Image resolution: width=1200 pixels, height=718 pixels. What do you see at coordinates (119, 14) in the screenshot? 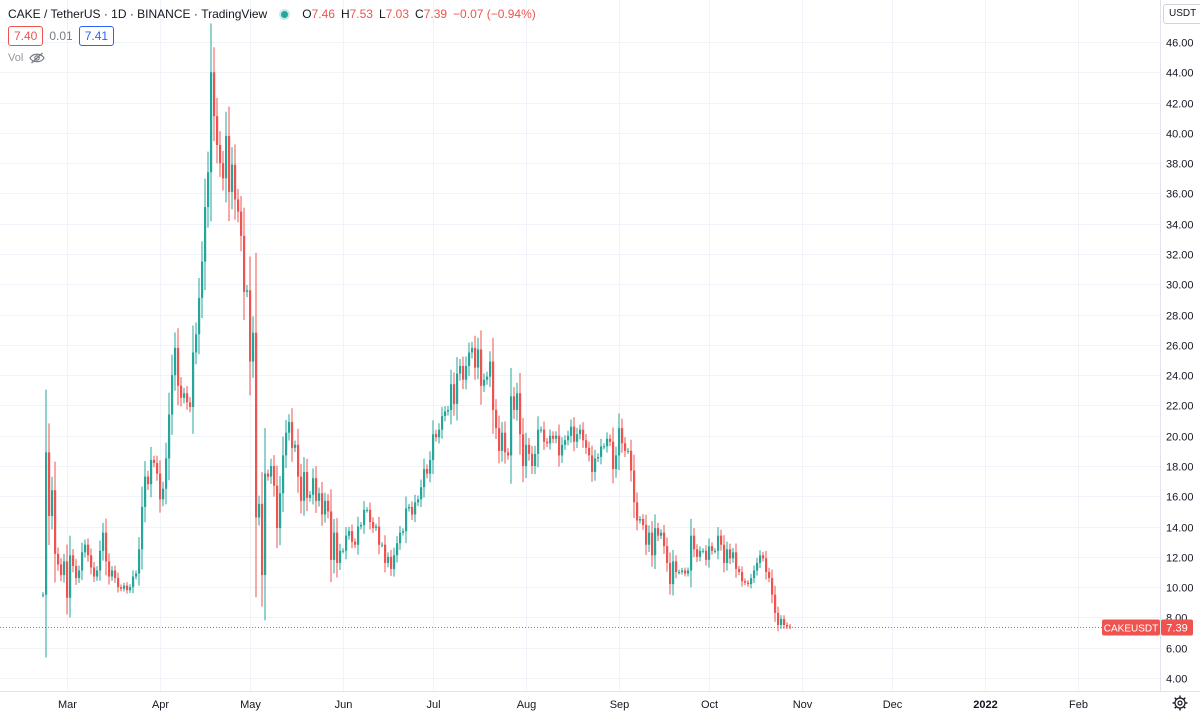
I see `interval-label: 1D` at bounding box center [119, 14].